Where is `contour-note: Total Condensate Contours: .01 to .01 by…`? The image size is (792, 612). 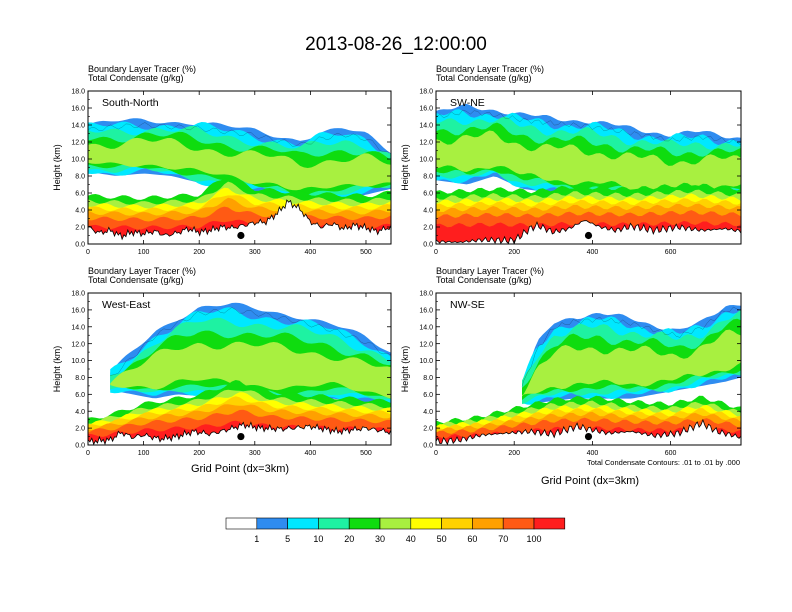 contour-note: Total Condensate Contours: .01 to .01 by… is located at coordinates (663, 462).